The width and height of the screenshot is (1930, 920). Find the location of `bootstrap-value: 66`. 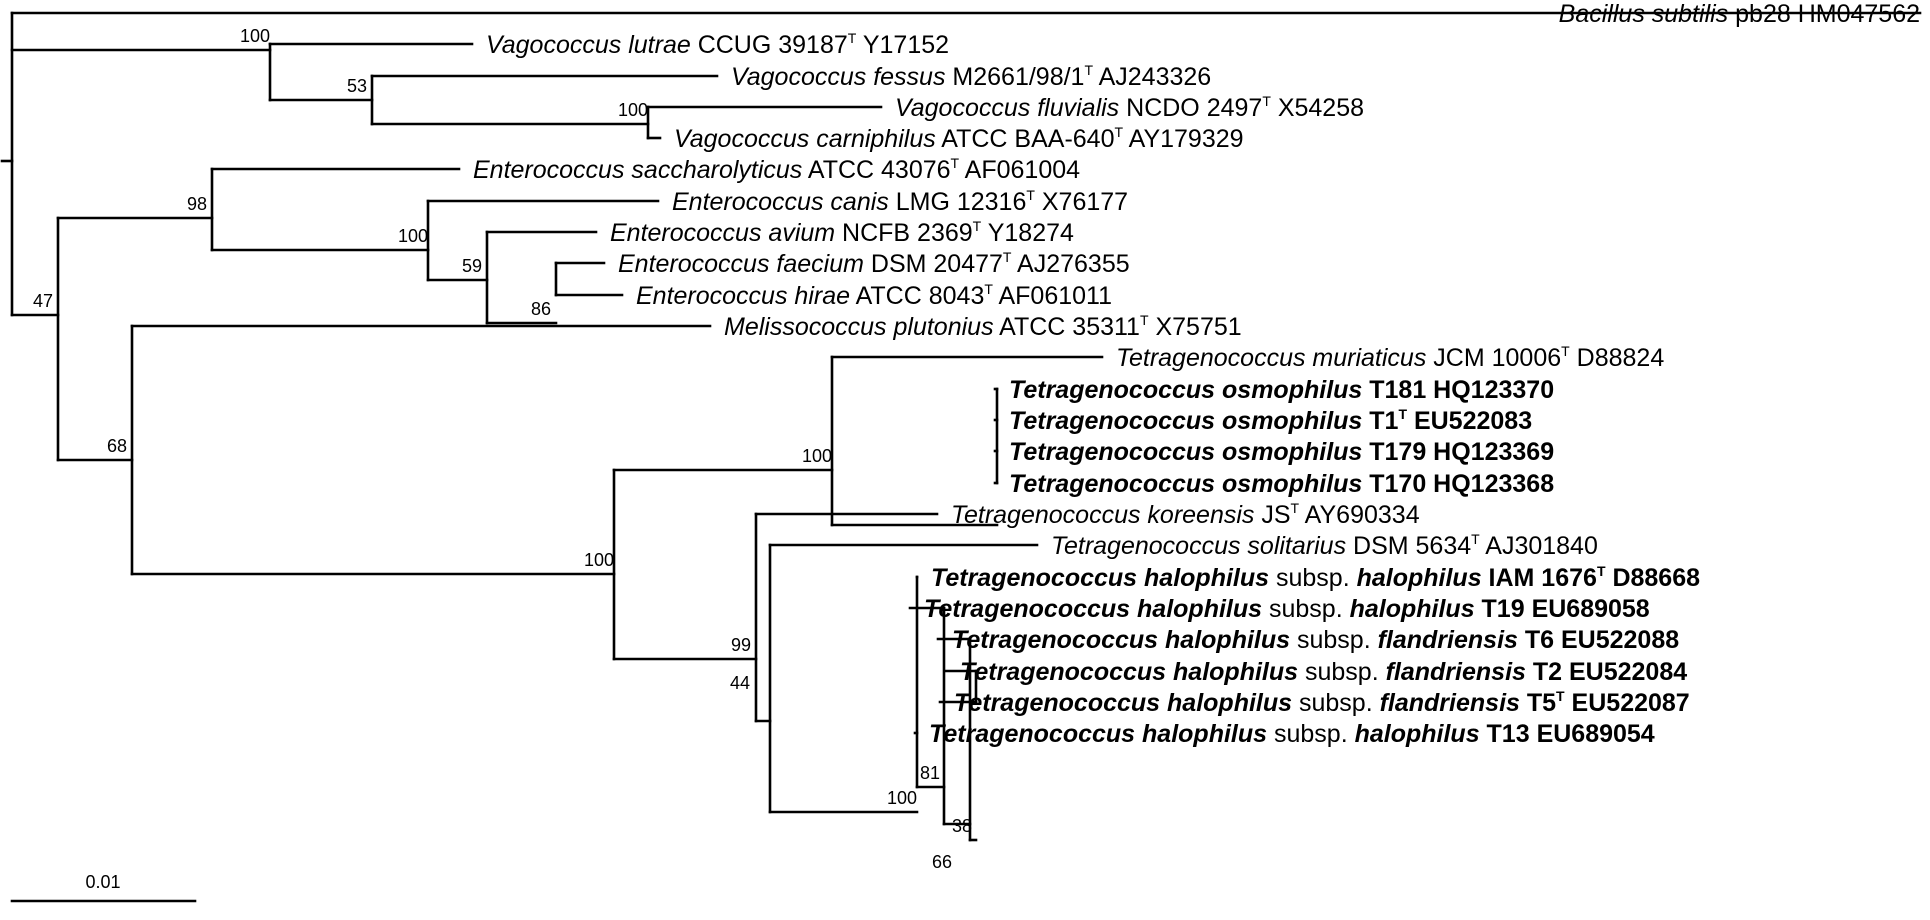

bootstrap-value: 66 is located at coordinates (942, 862).